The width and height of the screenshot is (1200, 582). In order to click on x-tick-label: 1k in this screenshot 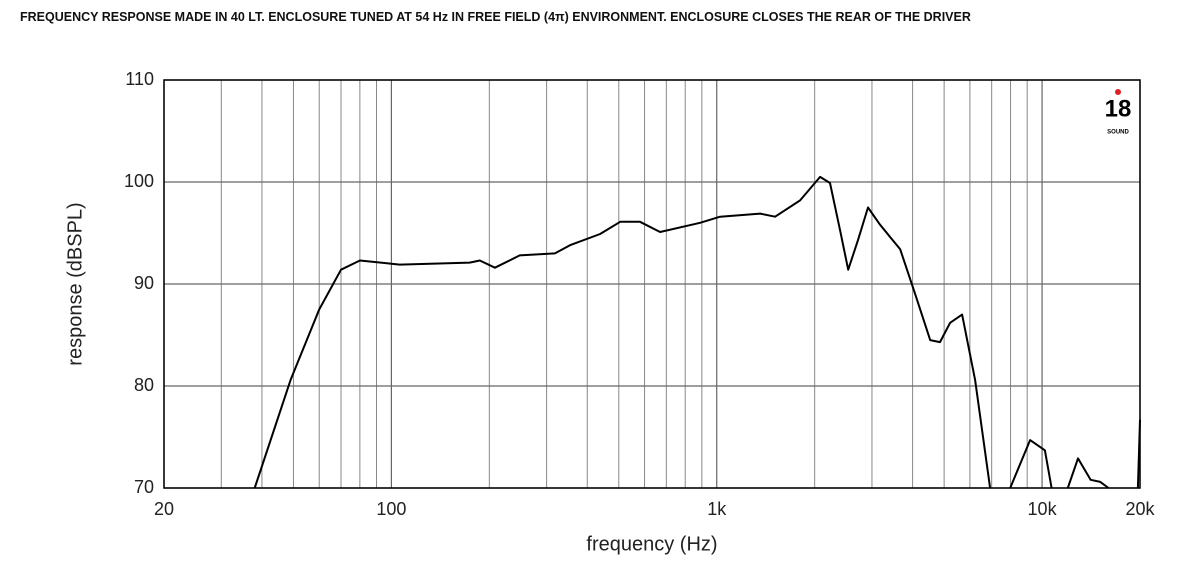, I will do `click(717, 509)`.